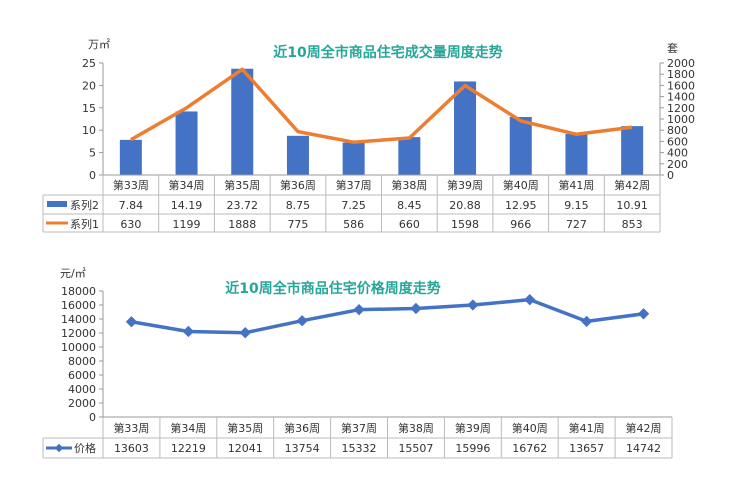 The height and width of the screenshot is (489, 740). Describe the element at coordinates (586, 448) in the screenshot. I see `data-label: 13657` at that location.